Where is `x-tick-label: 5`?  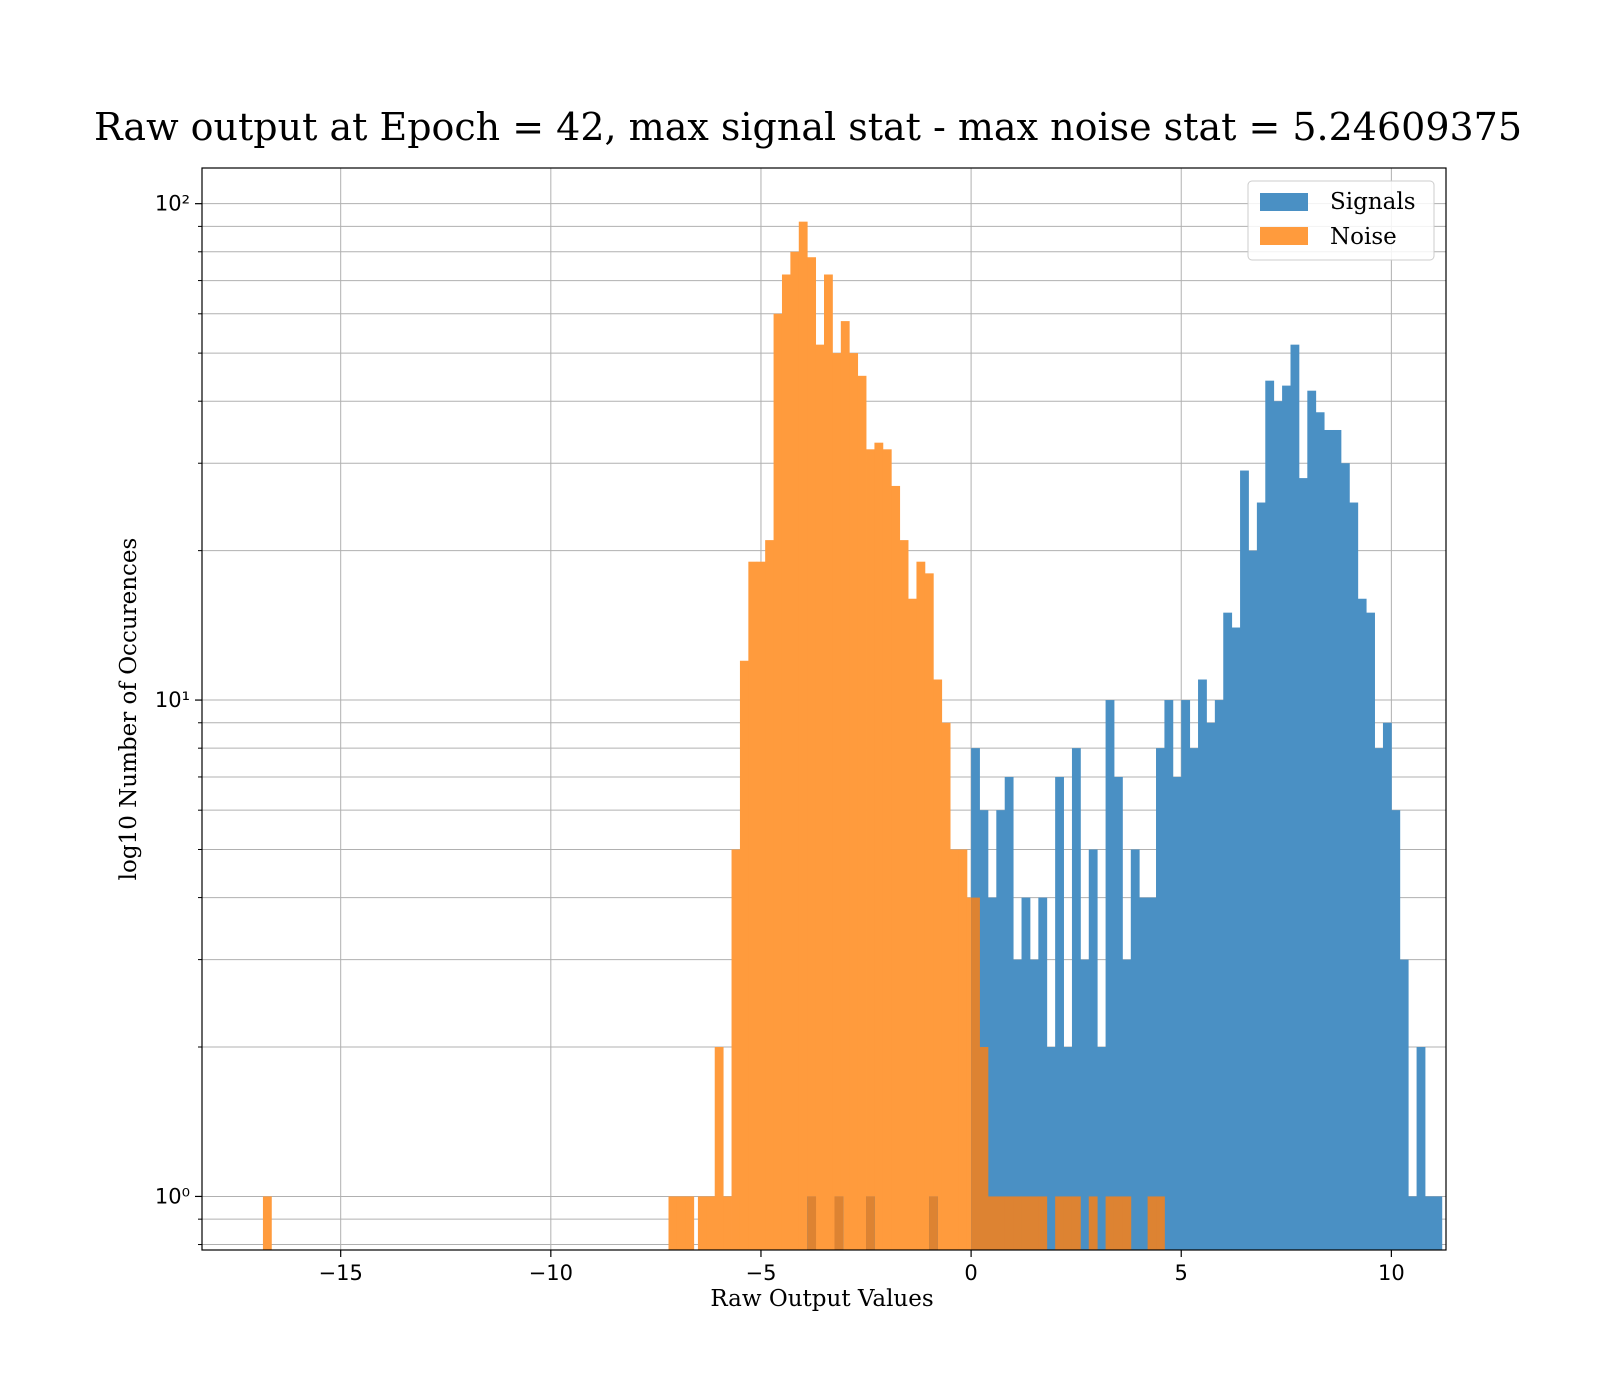
x-tick-label: 5 is located at coordinates (1181, 1273).